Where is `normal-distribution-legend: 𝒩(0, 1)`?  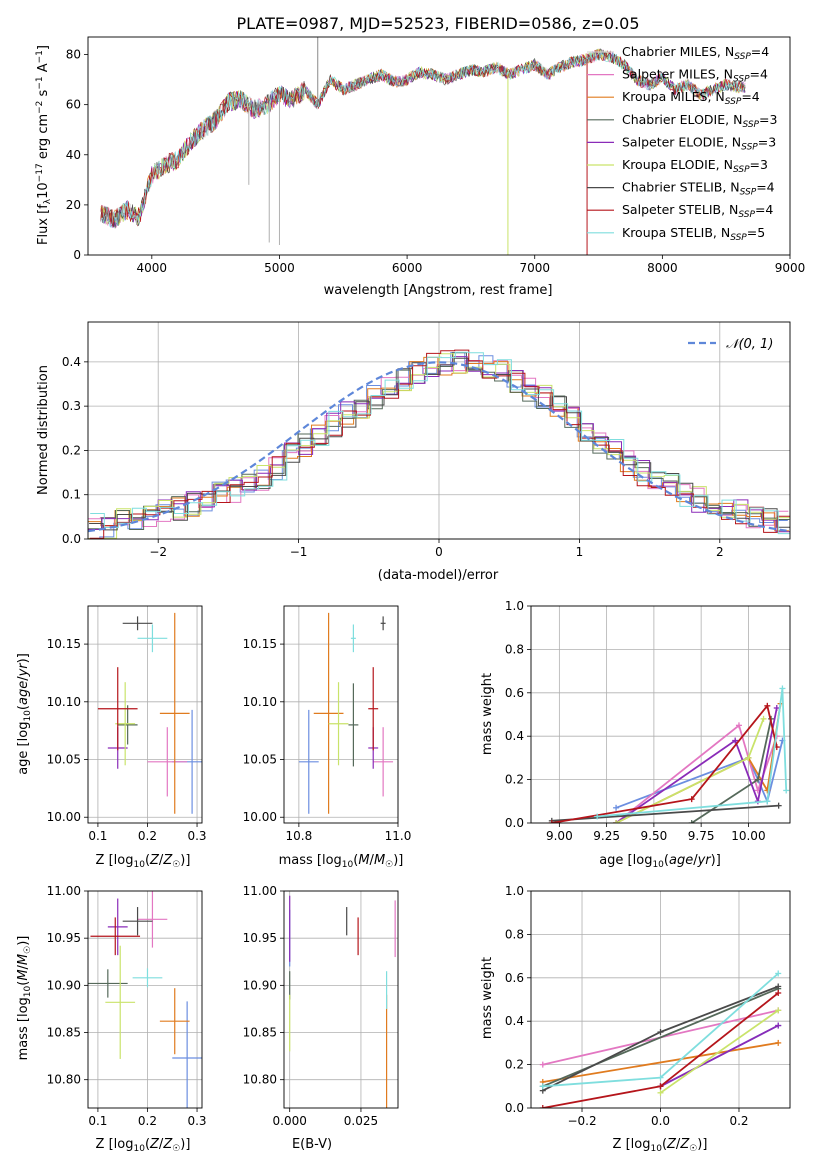 normal-distribution-legend: 𝒩(0, 1) is located at coordinates (730, 344).